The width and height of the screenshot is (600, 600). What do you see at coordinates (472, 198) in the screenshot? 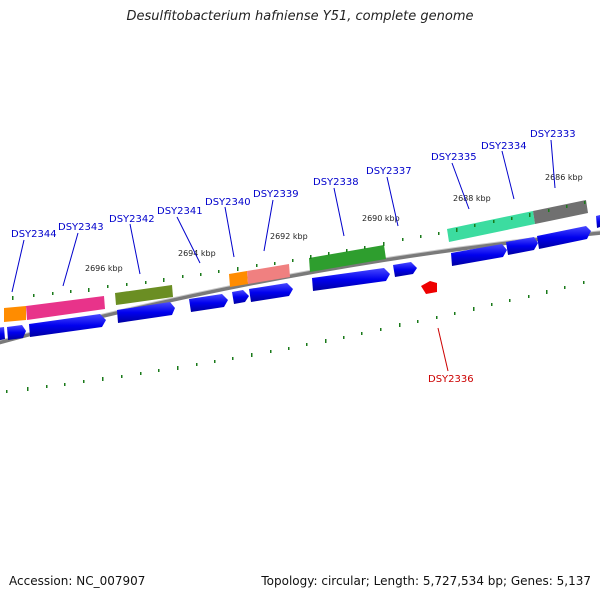
I see `kbp-label: 2688 kbp` at bounding box center [472, 198].